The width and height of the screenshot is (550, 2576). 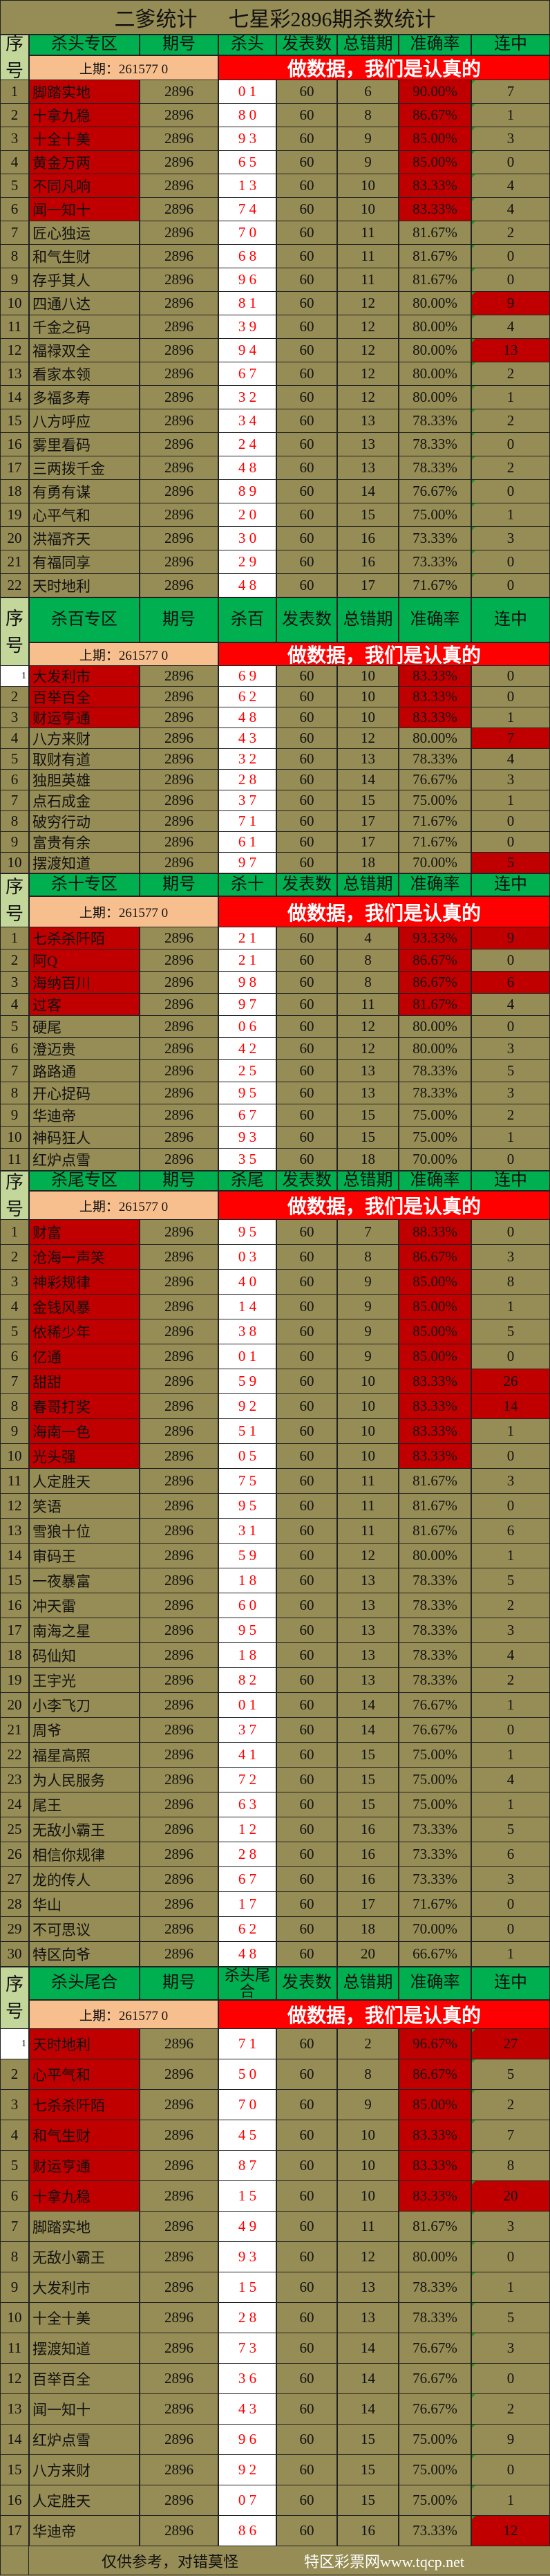 I want to click on cell-name: 福星高照, so click(x=85, y=1755).